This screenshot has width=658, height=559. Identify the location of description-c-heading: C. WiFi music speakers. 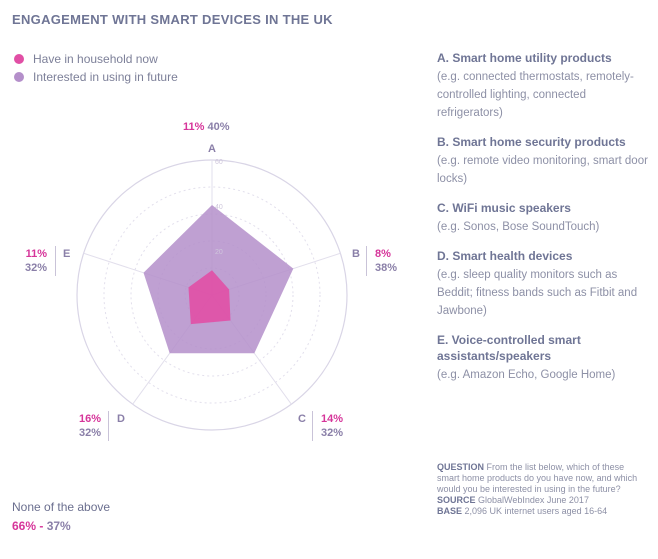
(504, 208).